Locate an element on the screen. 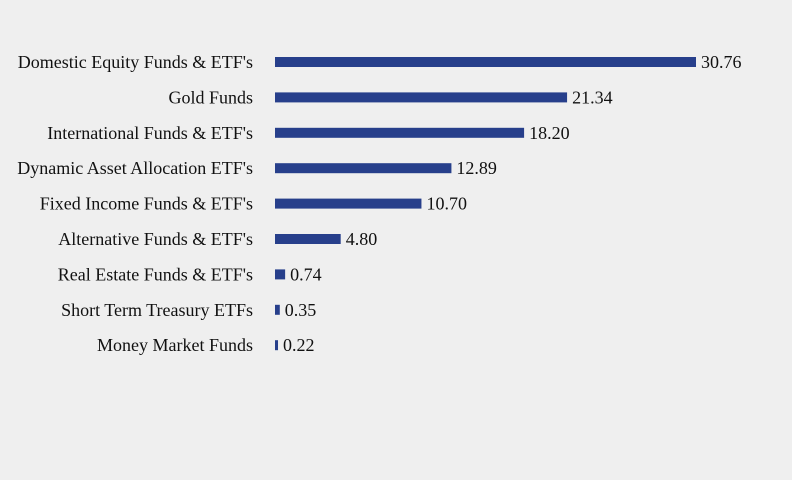  category-label: Fixed Income Funds & ETF's is located at coordinates (146, 204).